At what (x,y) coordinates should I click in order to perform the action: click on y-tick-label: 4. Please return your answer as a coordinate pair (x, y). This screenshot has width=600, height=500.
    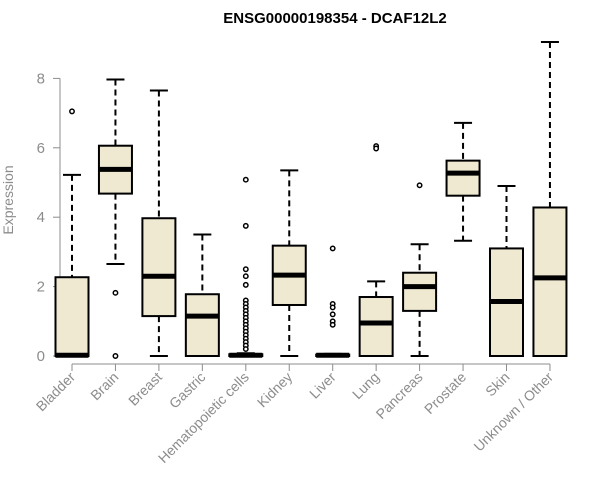
    Looking at the image, I should click on (41, 217).